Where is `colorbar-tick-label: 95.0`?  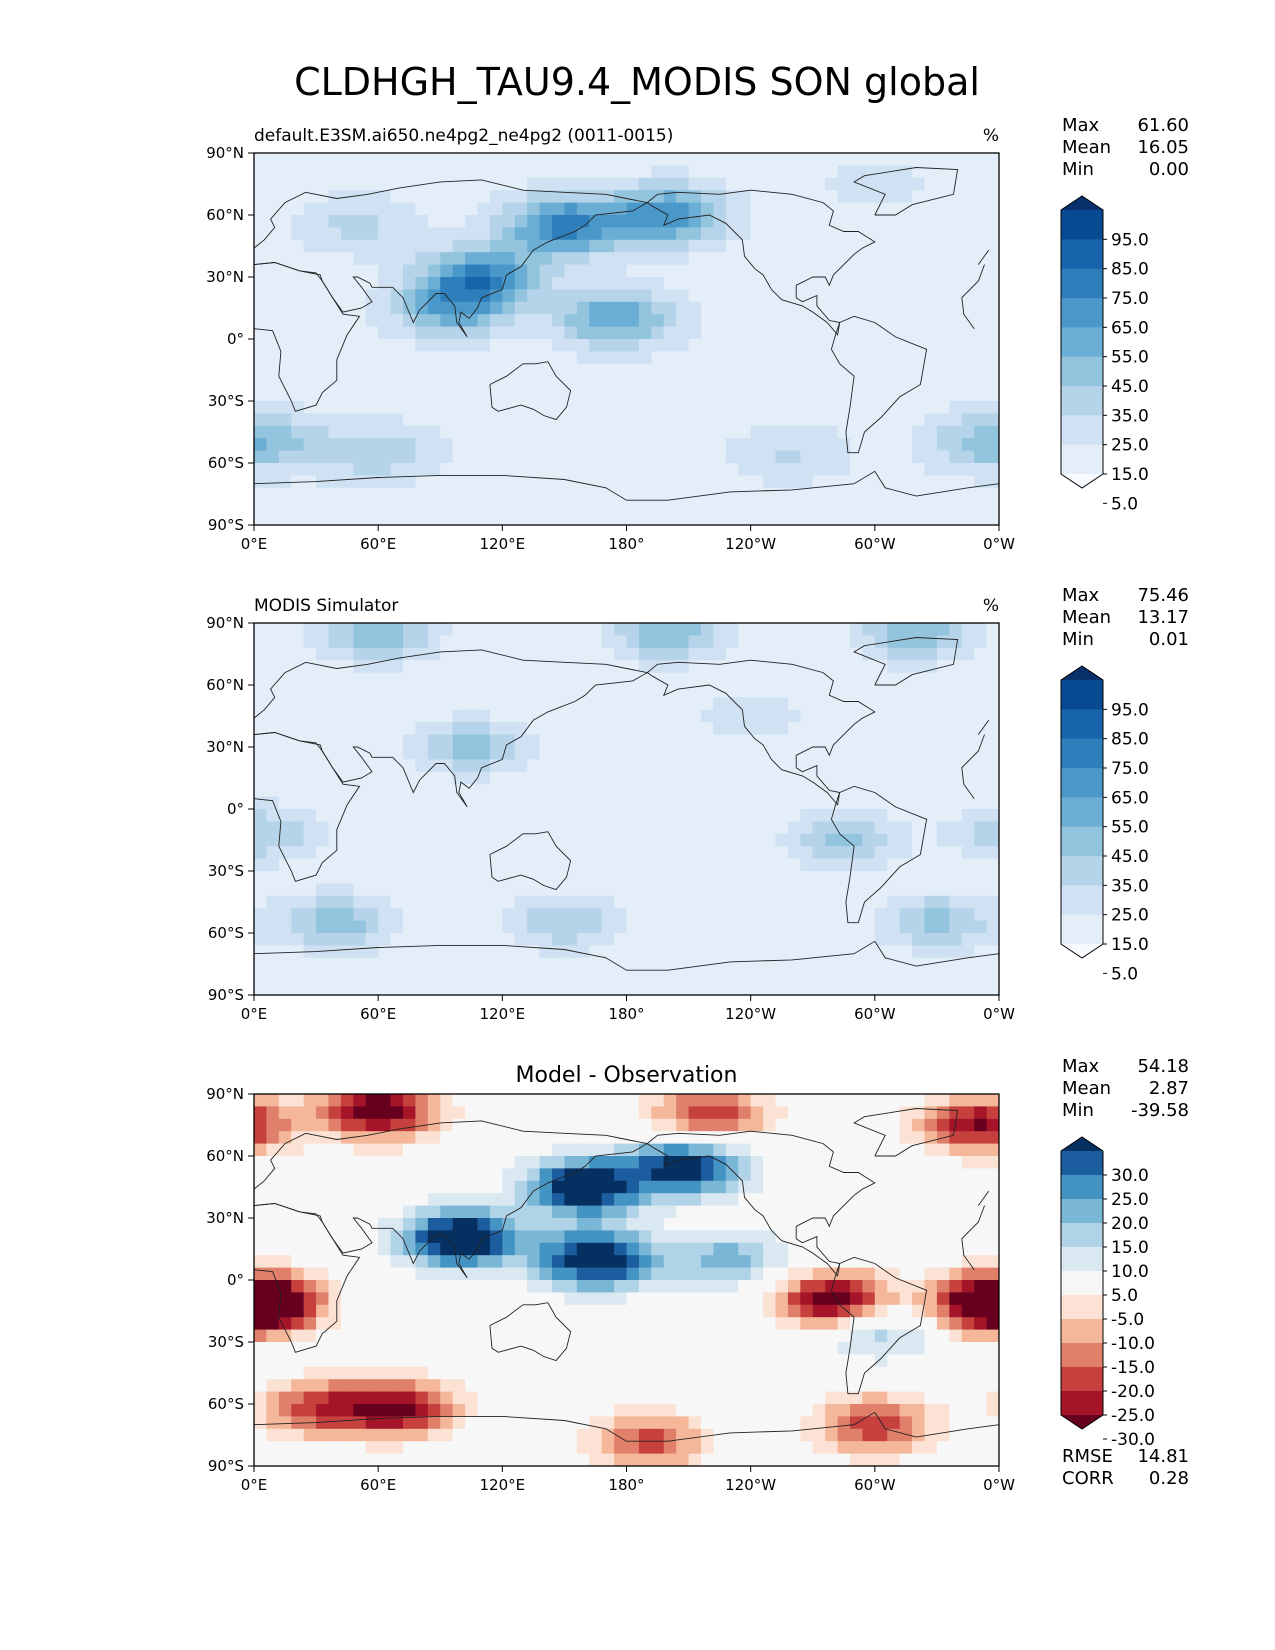
colorbar-tick-label: 95.0 is located at coordinates (1130, 240).